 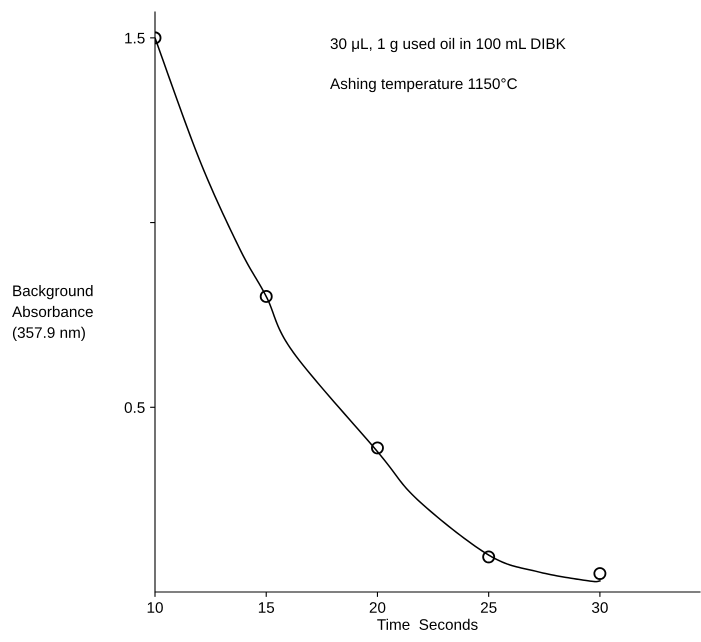 I want to click on annotation: Ashing temperature 1150°C, so click(x=423, y=85).